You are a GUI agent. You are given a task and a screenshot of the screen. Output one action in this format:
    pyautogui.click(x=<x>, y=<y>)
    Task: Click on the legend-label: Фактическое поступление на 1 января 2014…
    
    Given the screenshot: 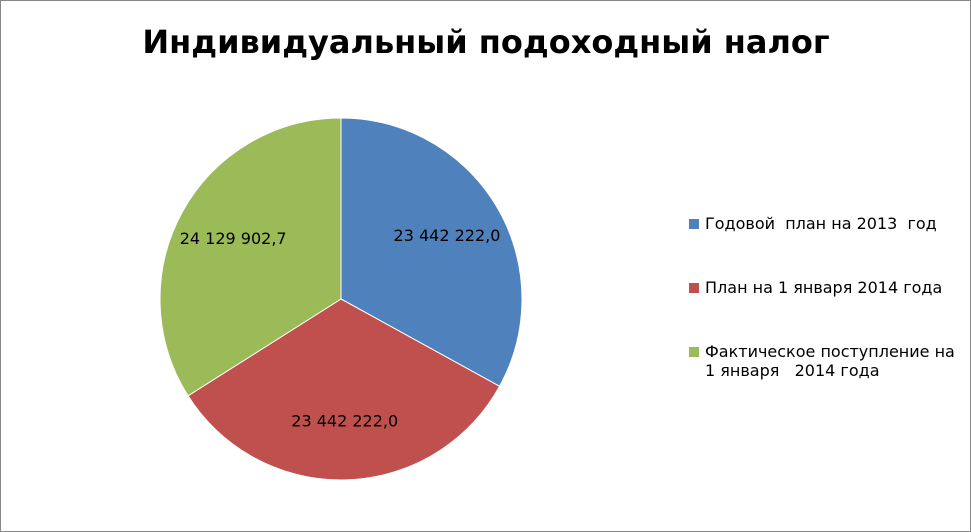 What is the action you would take?
    pyautogui.click(x=835, y=361)
    